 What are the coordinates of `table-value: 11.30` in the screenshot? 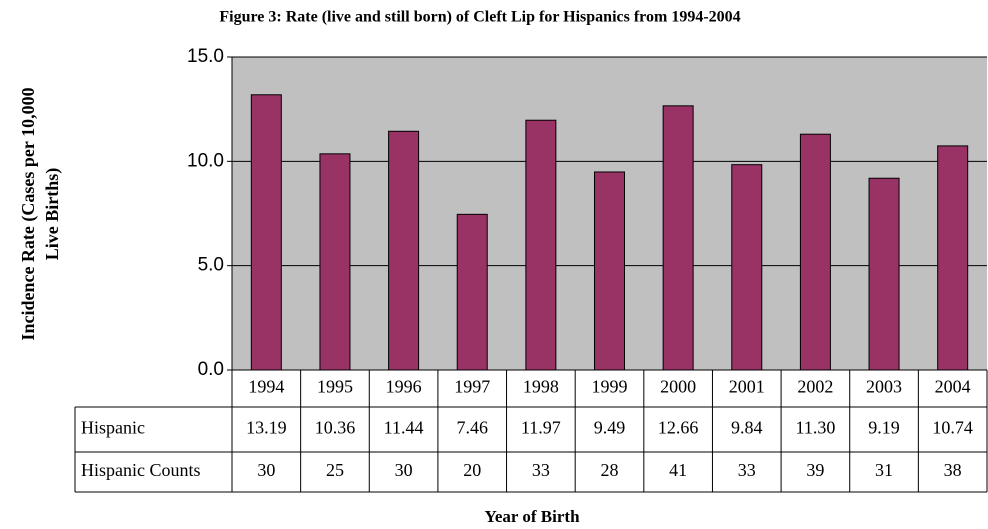 It's located at (815, 428).